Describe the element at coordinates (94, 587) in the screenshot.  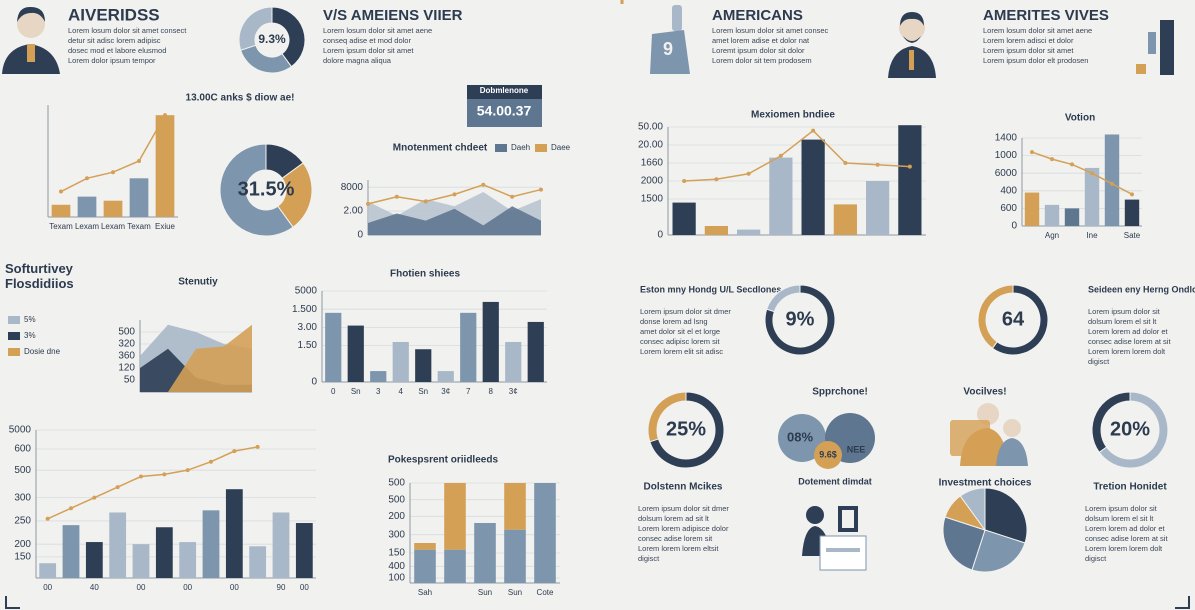
I see `x-tick-label: 40` at that location.